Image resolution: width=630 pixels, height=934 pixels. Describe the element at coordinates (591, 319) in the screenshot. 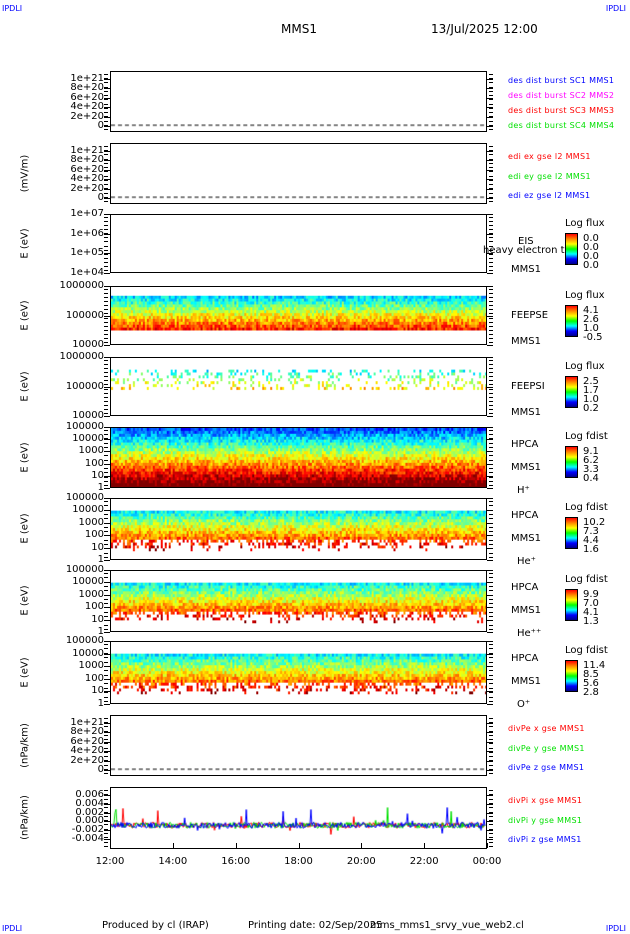

I see `colorbar-value: 2.6` at that location.